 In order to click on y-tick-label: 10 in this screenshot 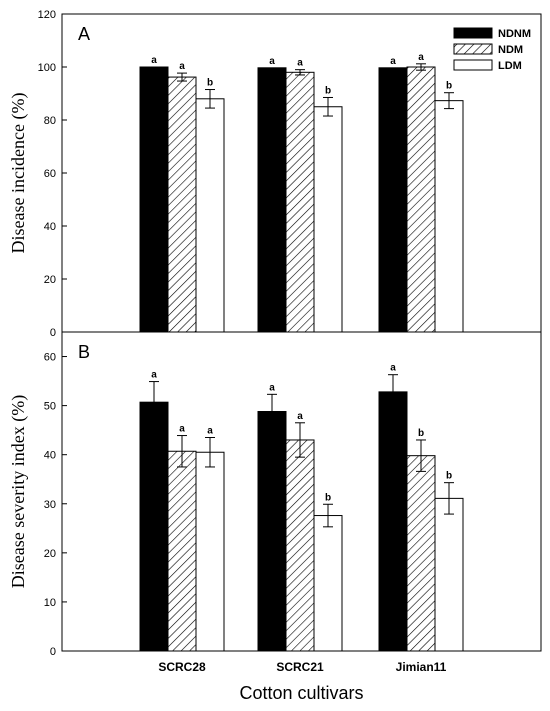, I will do `click(50, 603)`.